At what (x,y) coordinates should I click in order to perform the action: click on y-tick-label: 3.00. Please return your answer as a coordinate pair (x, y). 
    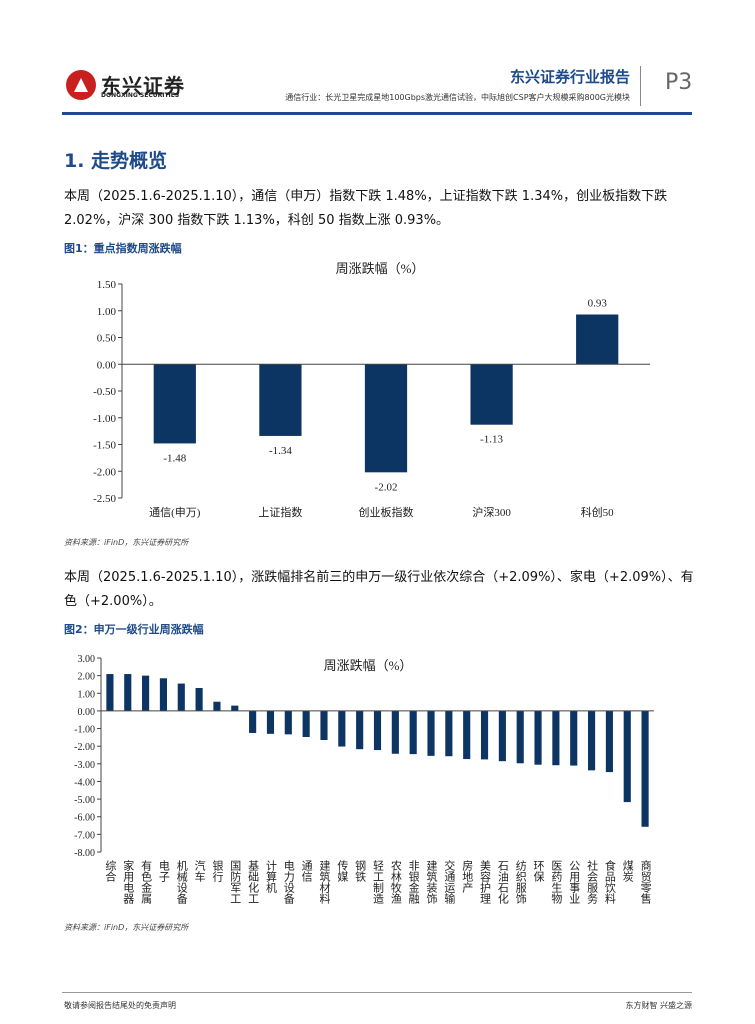
    Looking at the image, I should click on (87, 659).